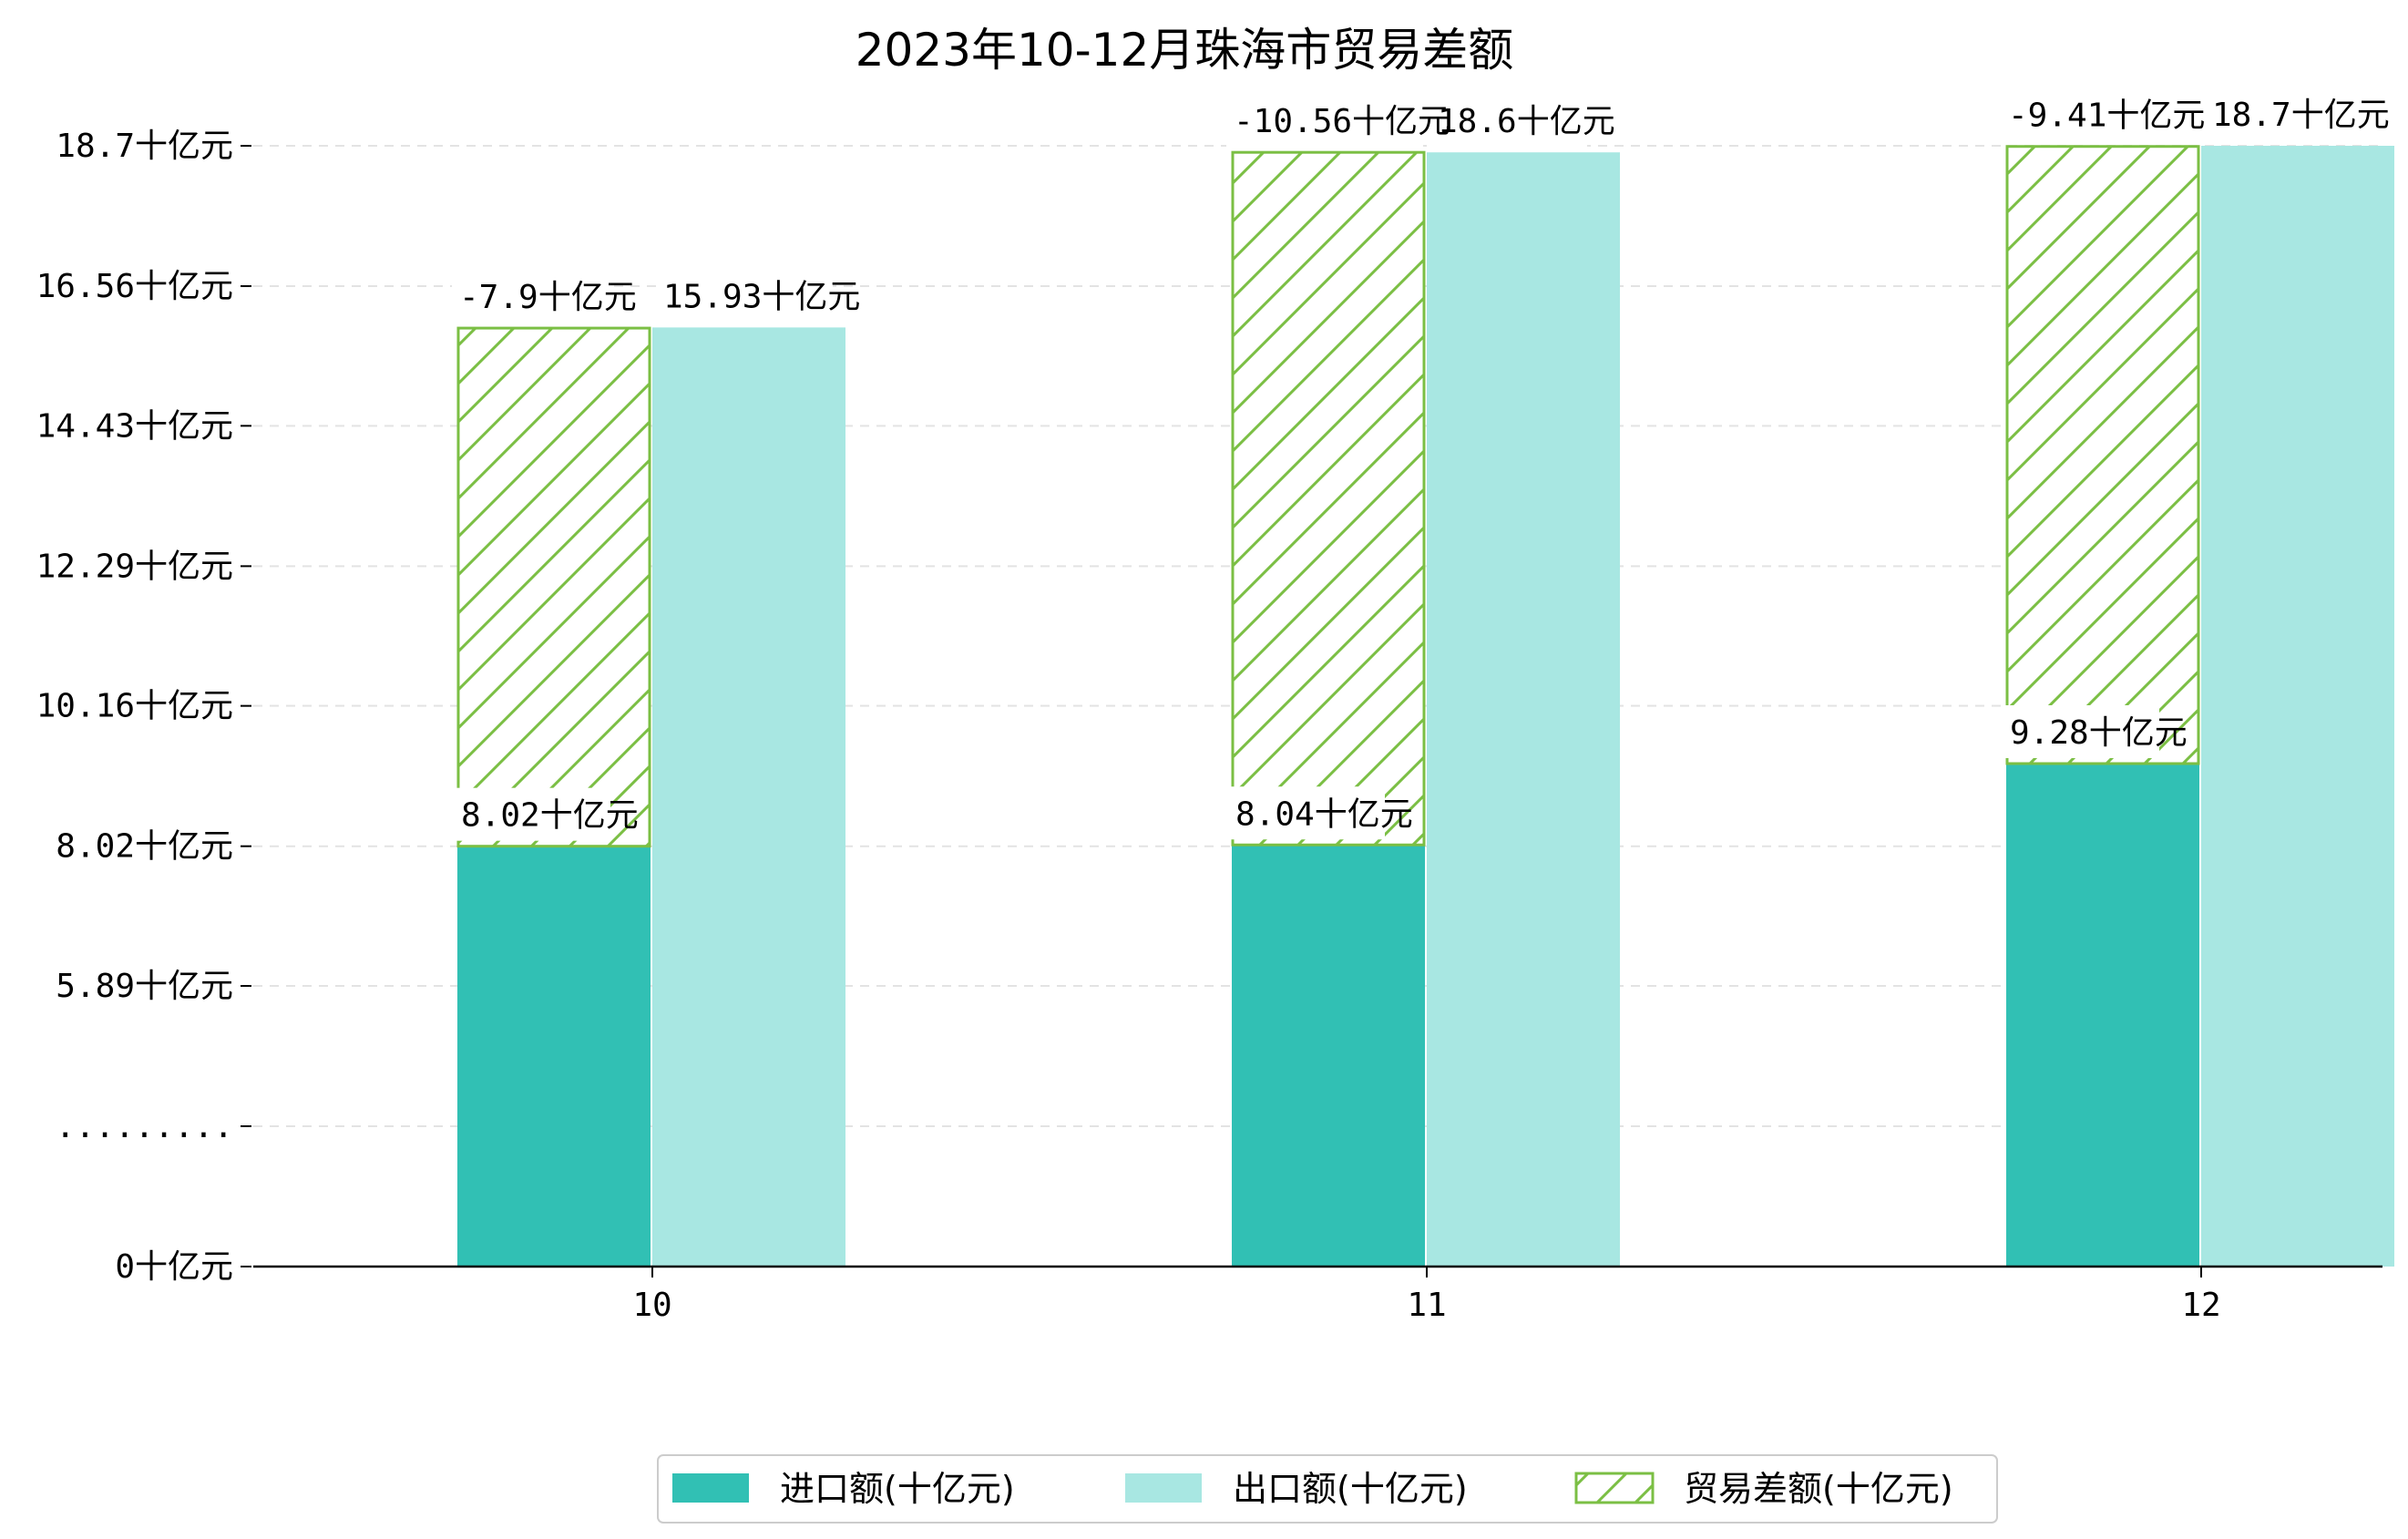 The width and height of the screenshot is (2408, 1539). I want to click on data-label-text: 9.28十亿元, so click(2099, 733).